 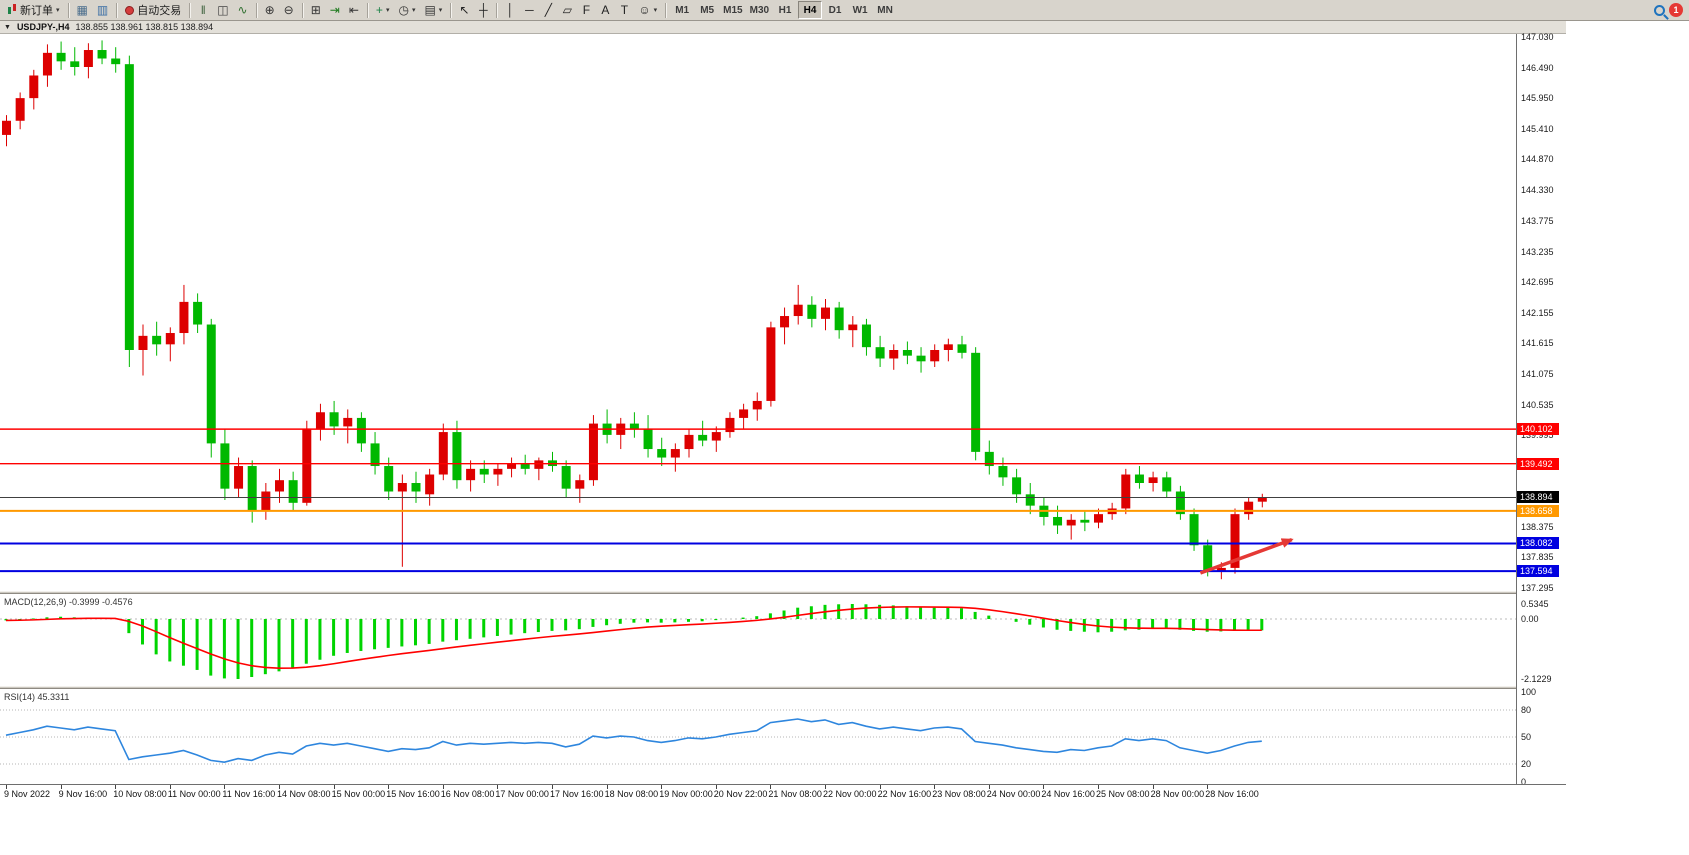 What do you see at coordinates (83, 794) in the screenshot?
I see `time-label: 9 Nov 16:00` at bounding box center [83, 794].